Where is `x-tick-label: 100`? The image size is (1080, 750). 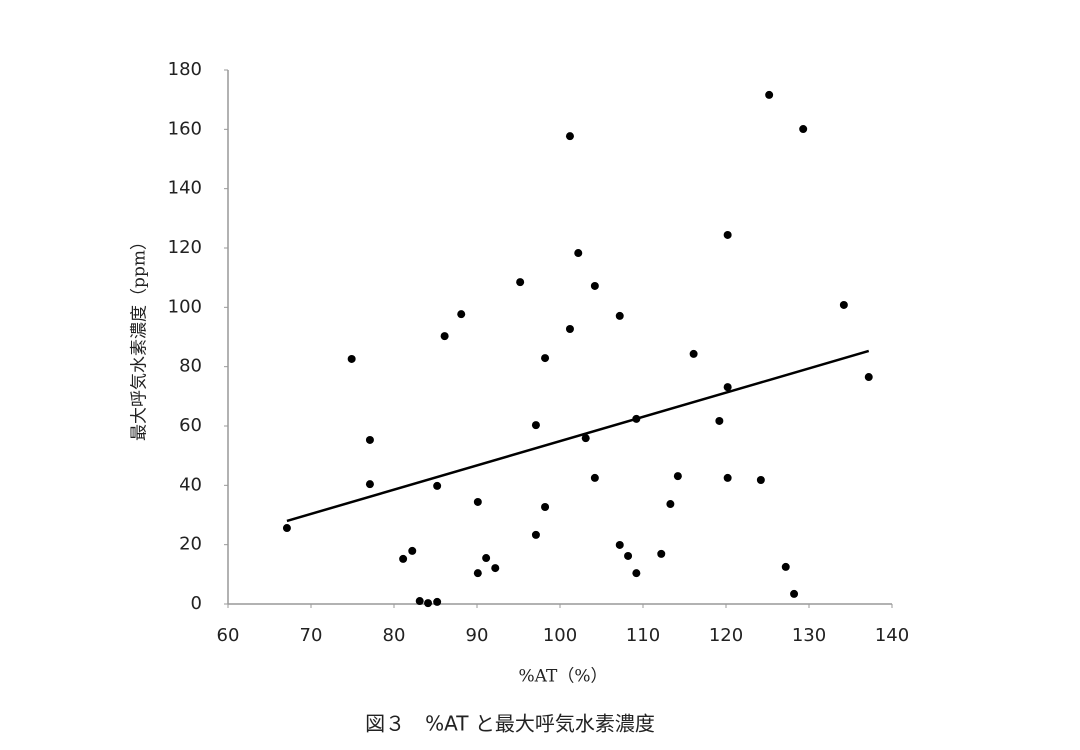 x-tick-label: 100 is located at coordinates (560, 635).